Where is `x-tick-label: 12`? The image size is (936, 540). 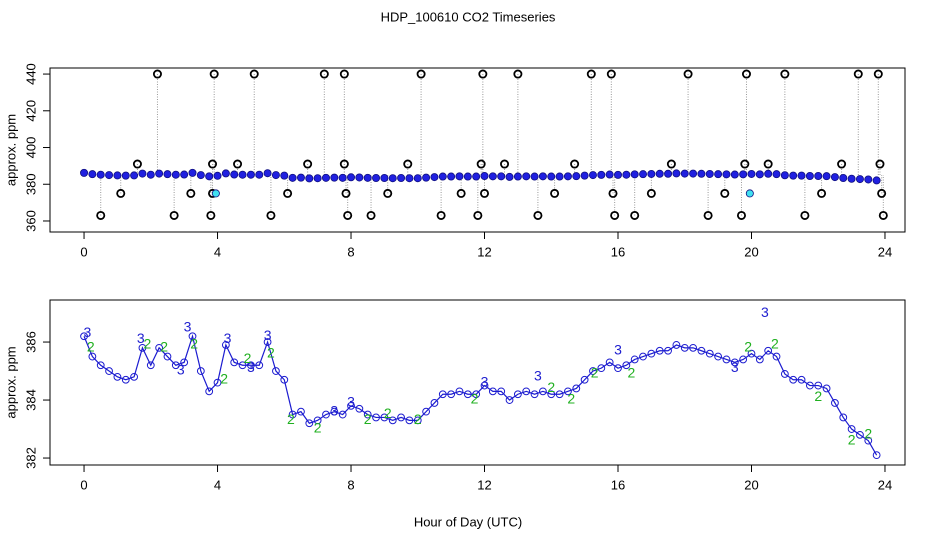
x-tick-label: 12 is located at coordinates (484, 251).